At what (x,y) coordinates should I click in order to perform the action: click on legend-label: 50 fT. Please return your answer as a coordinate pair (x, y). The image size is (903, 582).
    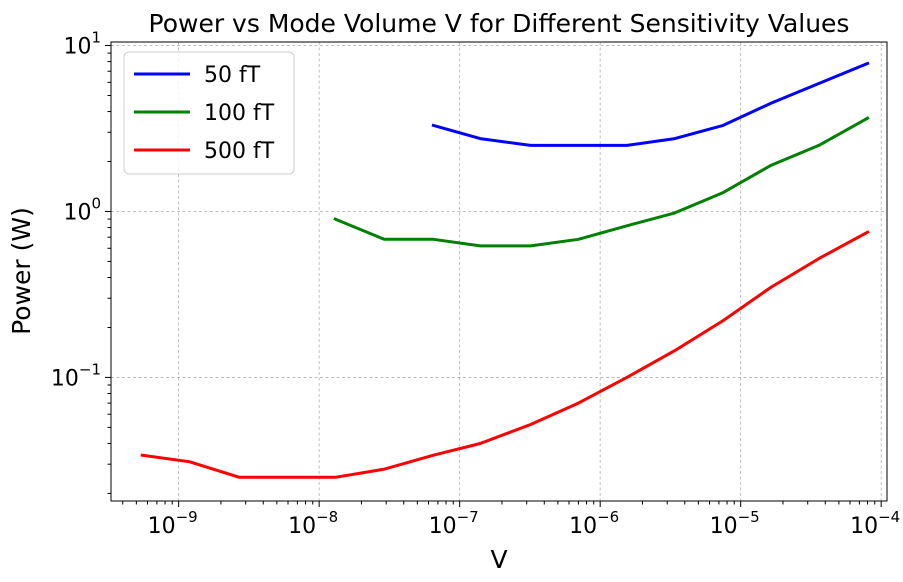
    Looking at the image, I should click on (232, 75).